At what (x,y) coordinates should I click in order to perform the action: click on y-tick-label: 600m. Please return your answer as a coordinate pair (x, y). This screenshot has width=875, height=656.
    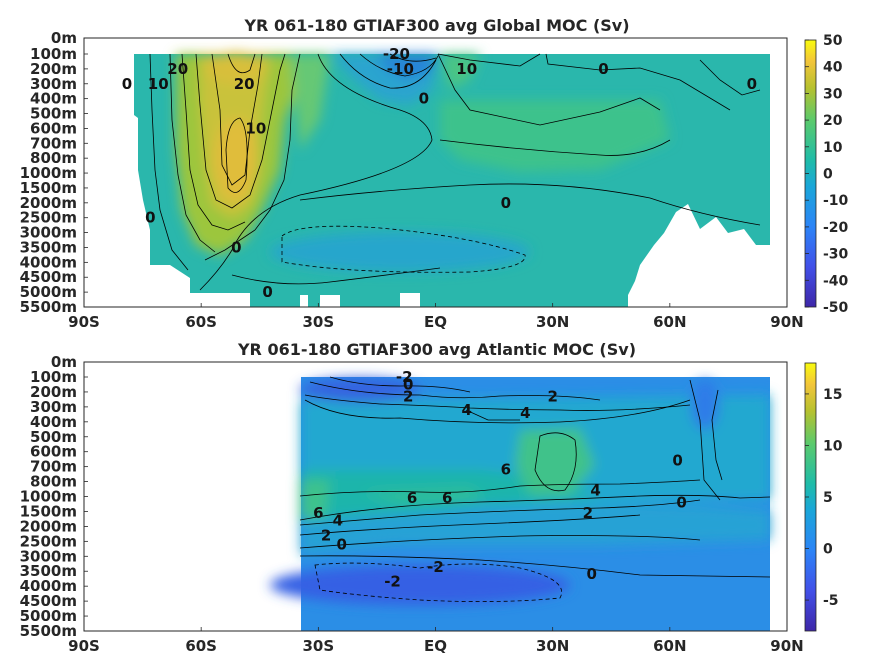
    Looking at the image, I should click on (53, 452).